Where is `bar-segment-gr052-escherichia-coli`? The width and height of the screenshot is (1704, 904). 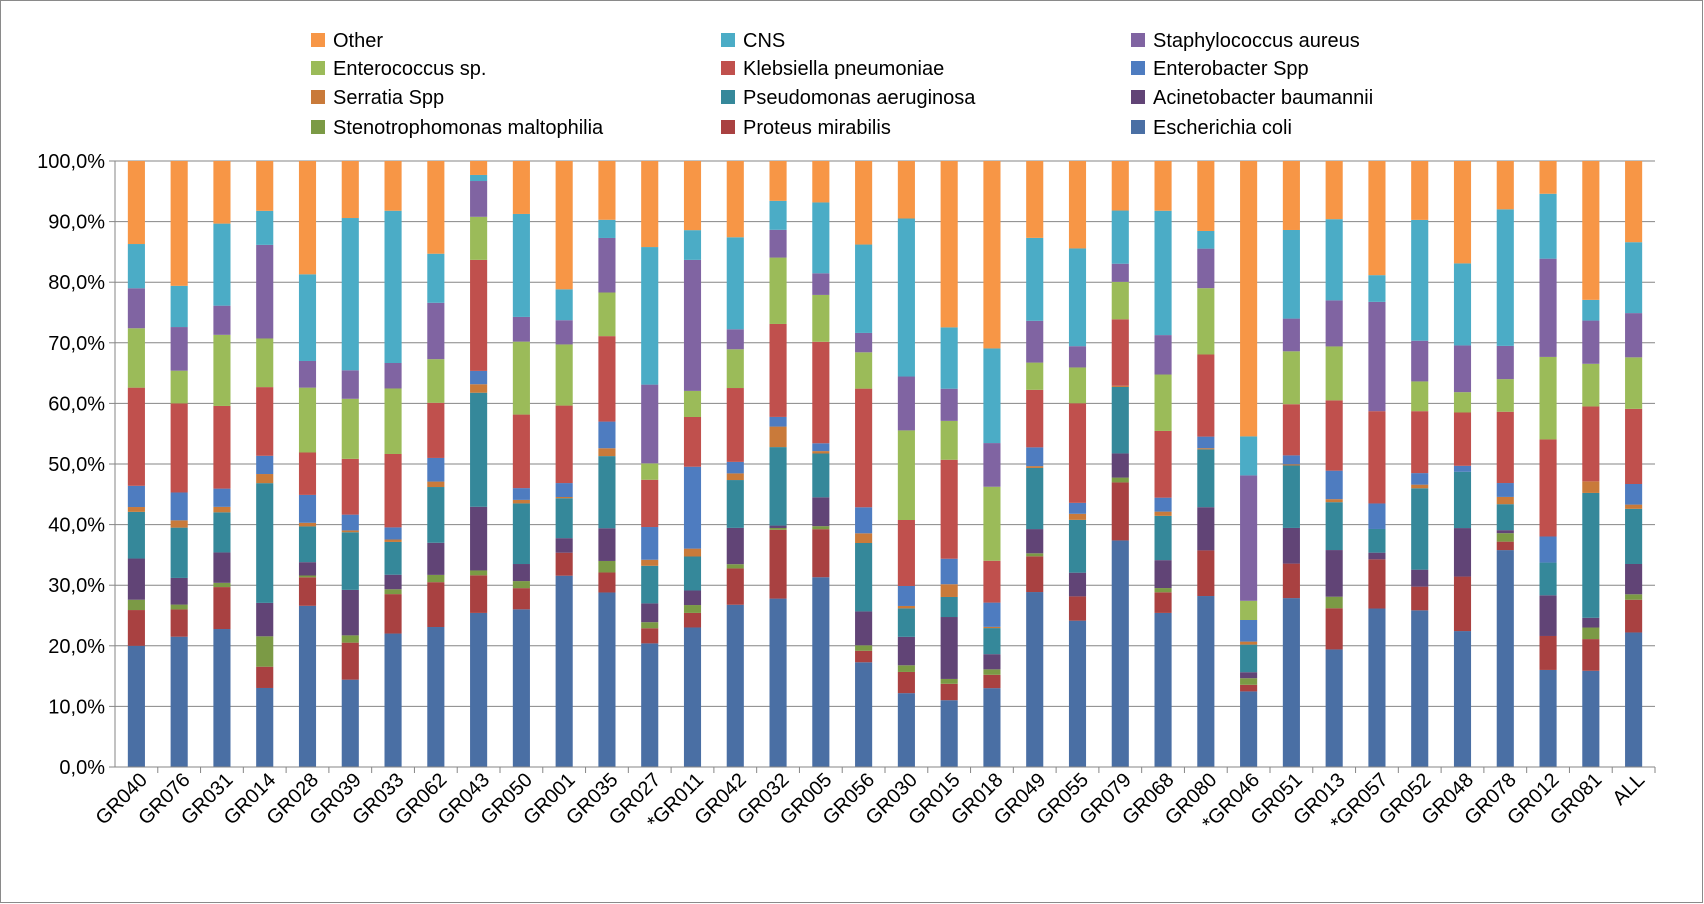 bar-segment-gr052-escherichia-coli is located at coordinates (1420, 688).